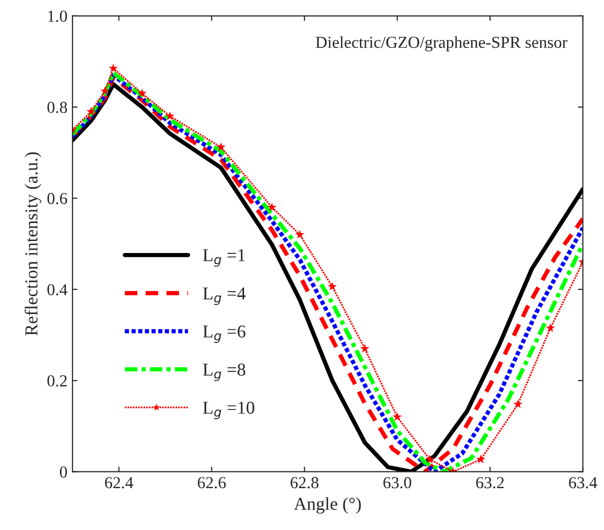 Image resolution: width=604 pixels, height=530 pixels. What do you see at coordinates (490, 482) in the screenshot?
I see `x-tick-label: 63.2` at bounding box center [490, 482].